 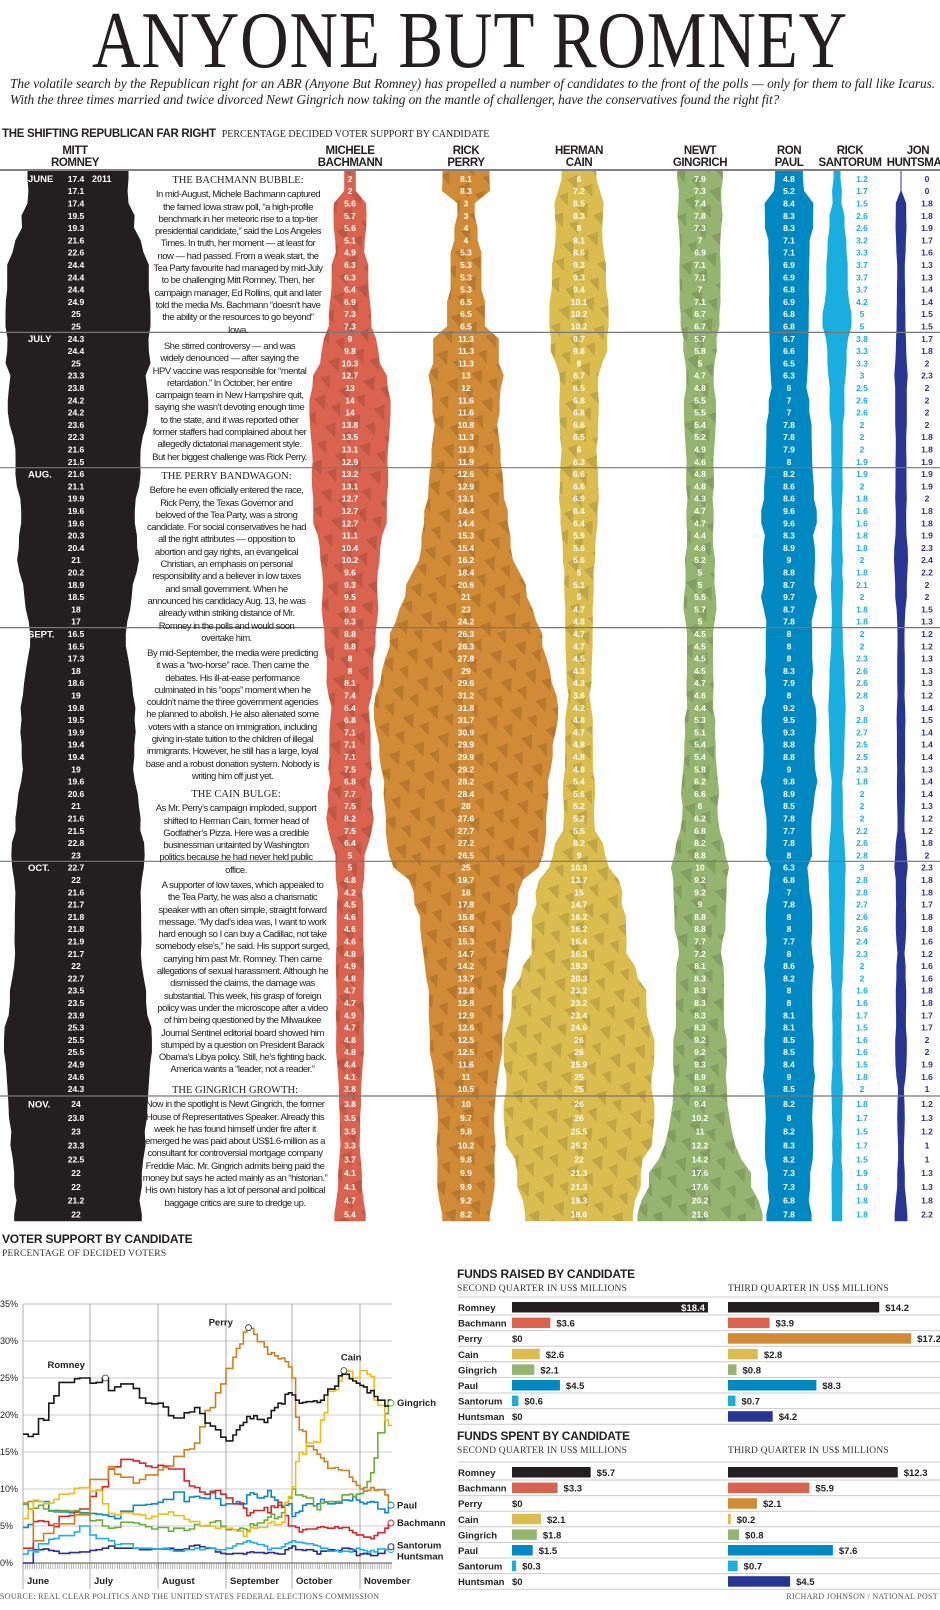 I want to click on value-label: 24.4, so click(x=76, y=351).